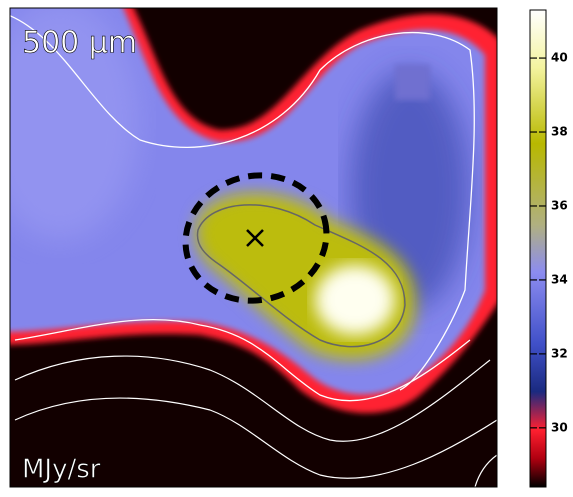  What do you see at coordinates (61, 470) in the screenshot?
I see `unit-label: MJy/sr` at bounding box center [61, 470].